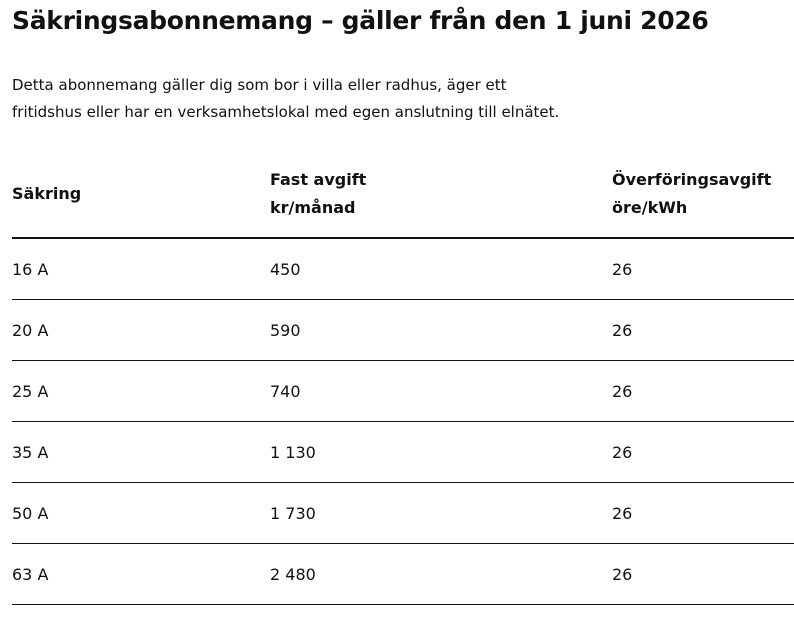 The height and width of the screenshot is (619, 794). I want to click on table-cell: 590, so click(441, 330).